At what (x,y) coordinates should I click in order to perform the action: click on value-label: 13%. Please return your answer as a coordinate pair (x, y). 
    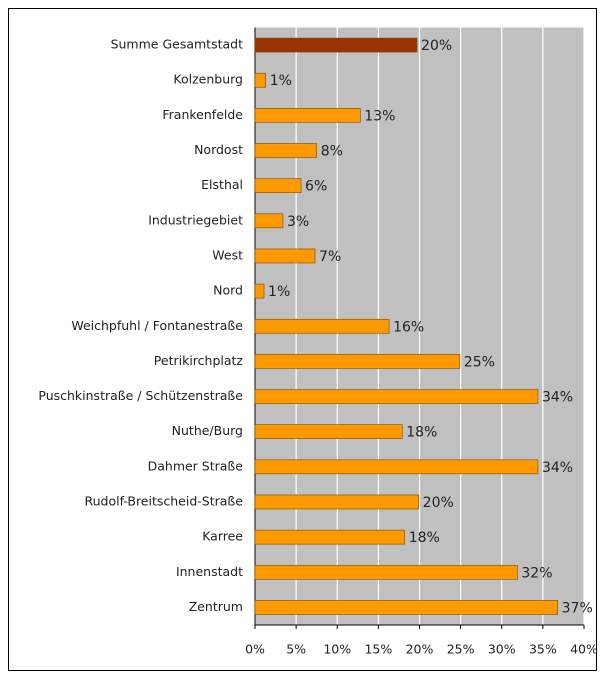
    Looking at the image, I should click on (379, 116).